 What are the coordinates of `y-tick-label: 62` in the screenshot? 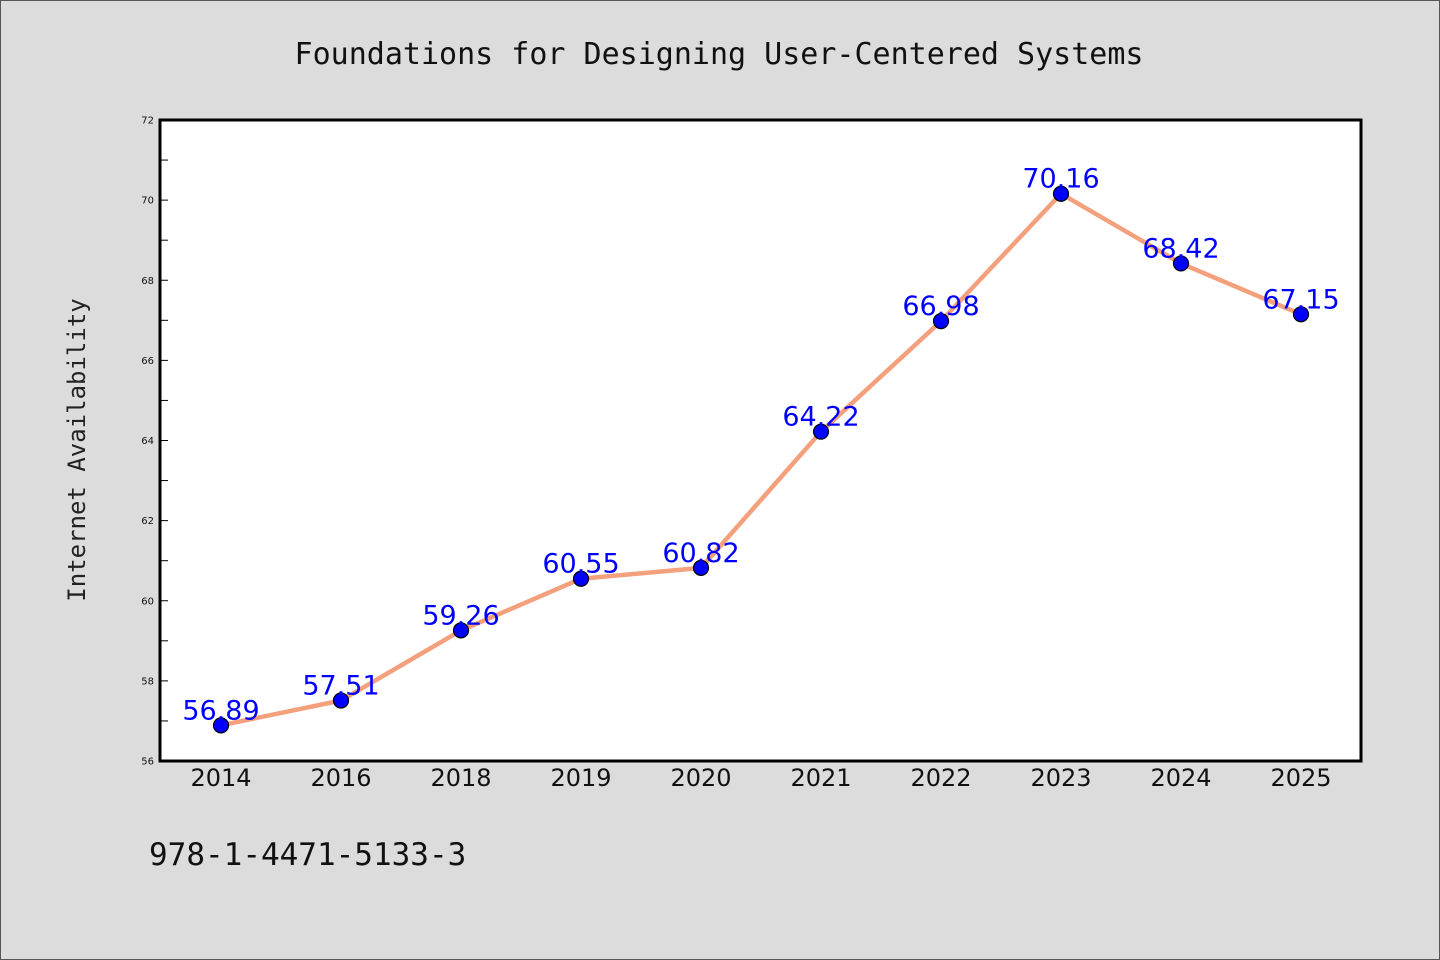 It's located at (147, 521).